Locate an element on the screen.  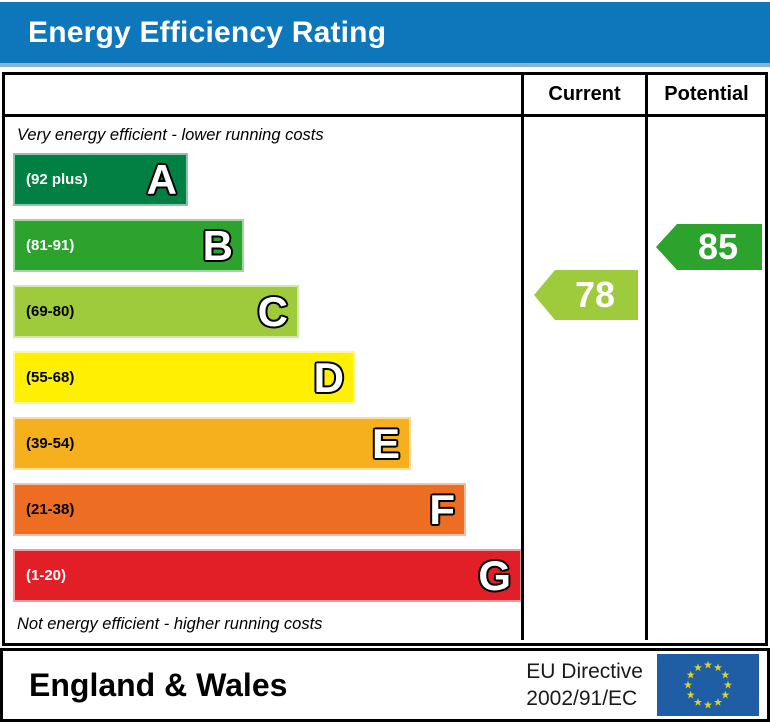
band-range-b: (81-91) is located at coordinates (50, 245).